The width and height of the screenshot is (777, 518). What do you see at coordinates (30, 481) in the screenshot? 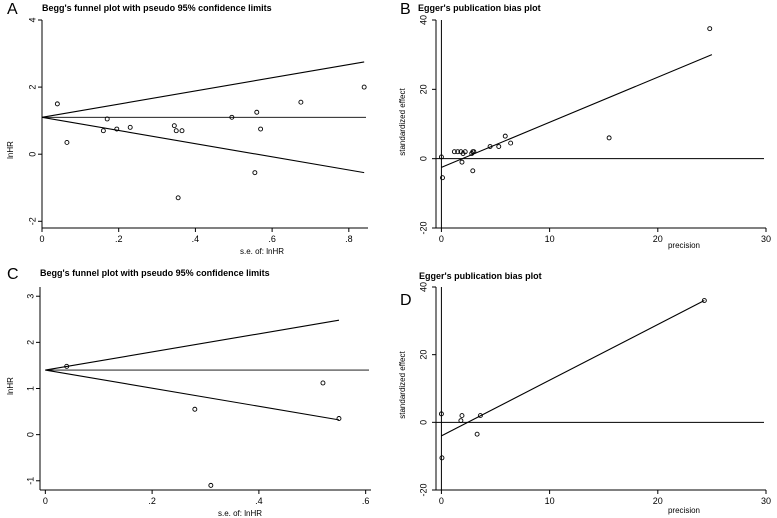
I see `y-tick-label: -1` at bounding box center [30, 481].